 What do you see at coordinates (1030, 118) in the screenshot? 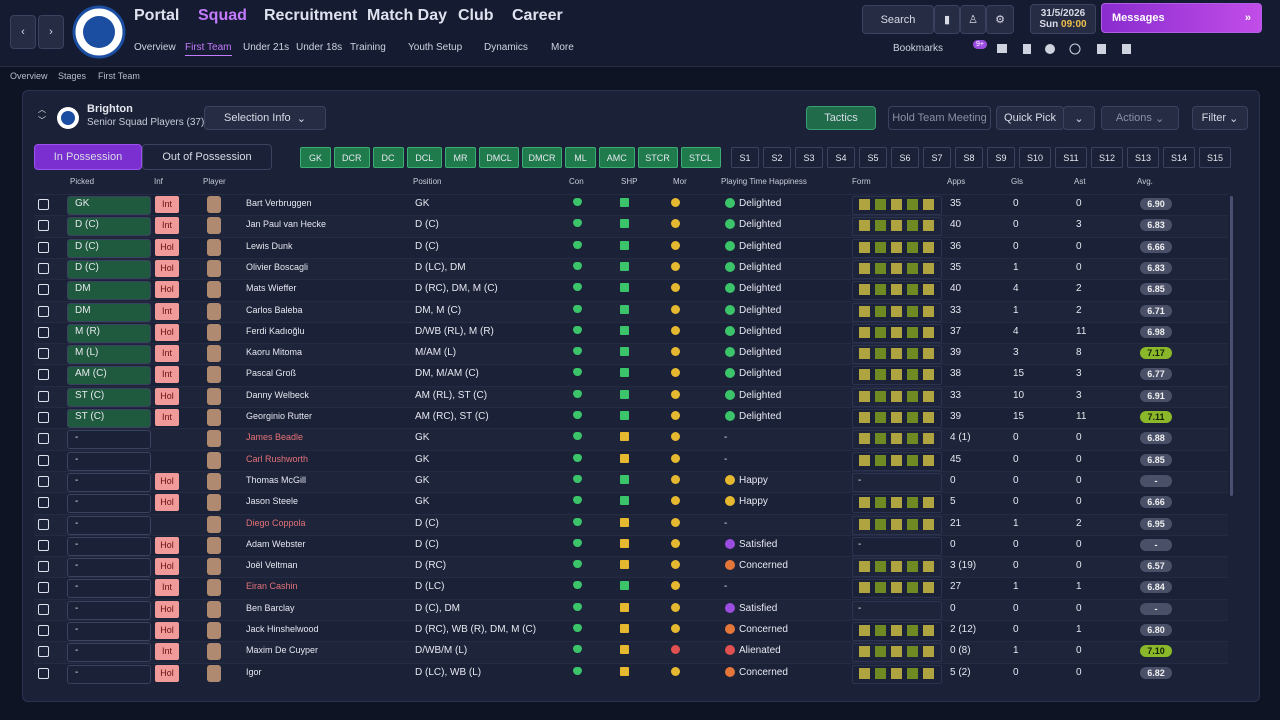
I see `quick-pick-button: Quick Pick` at bounding box center [1030, 118].